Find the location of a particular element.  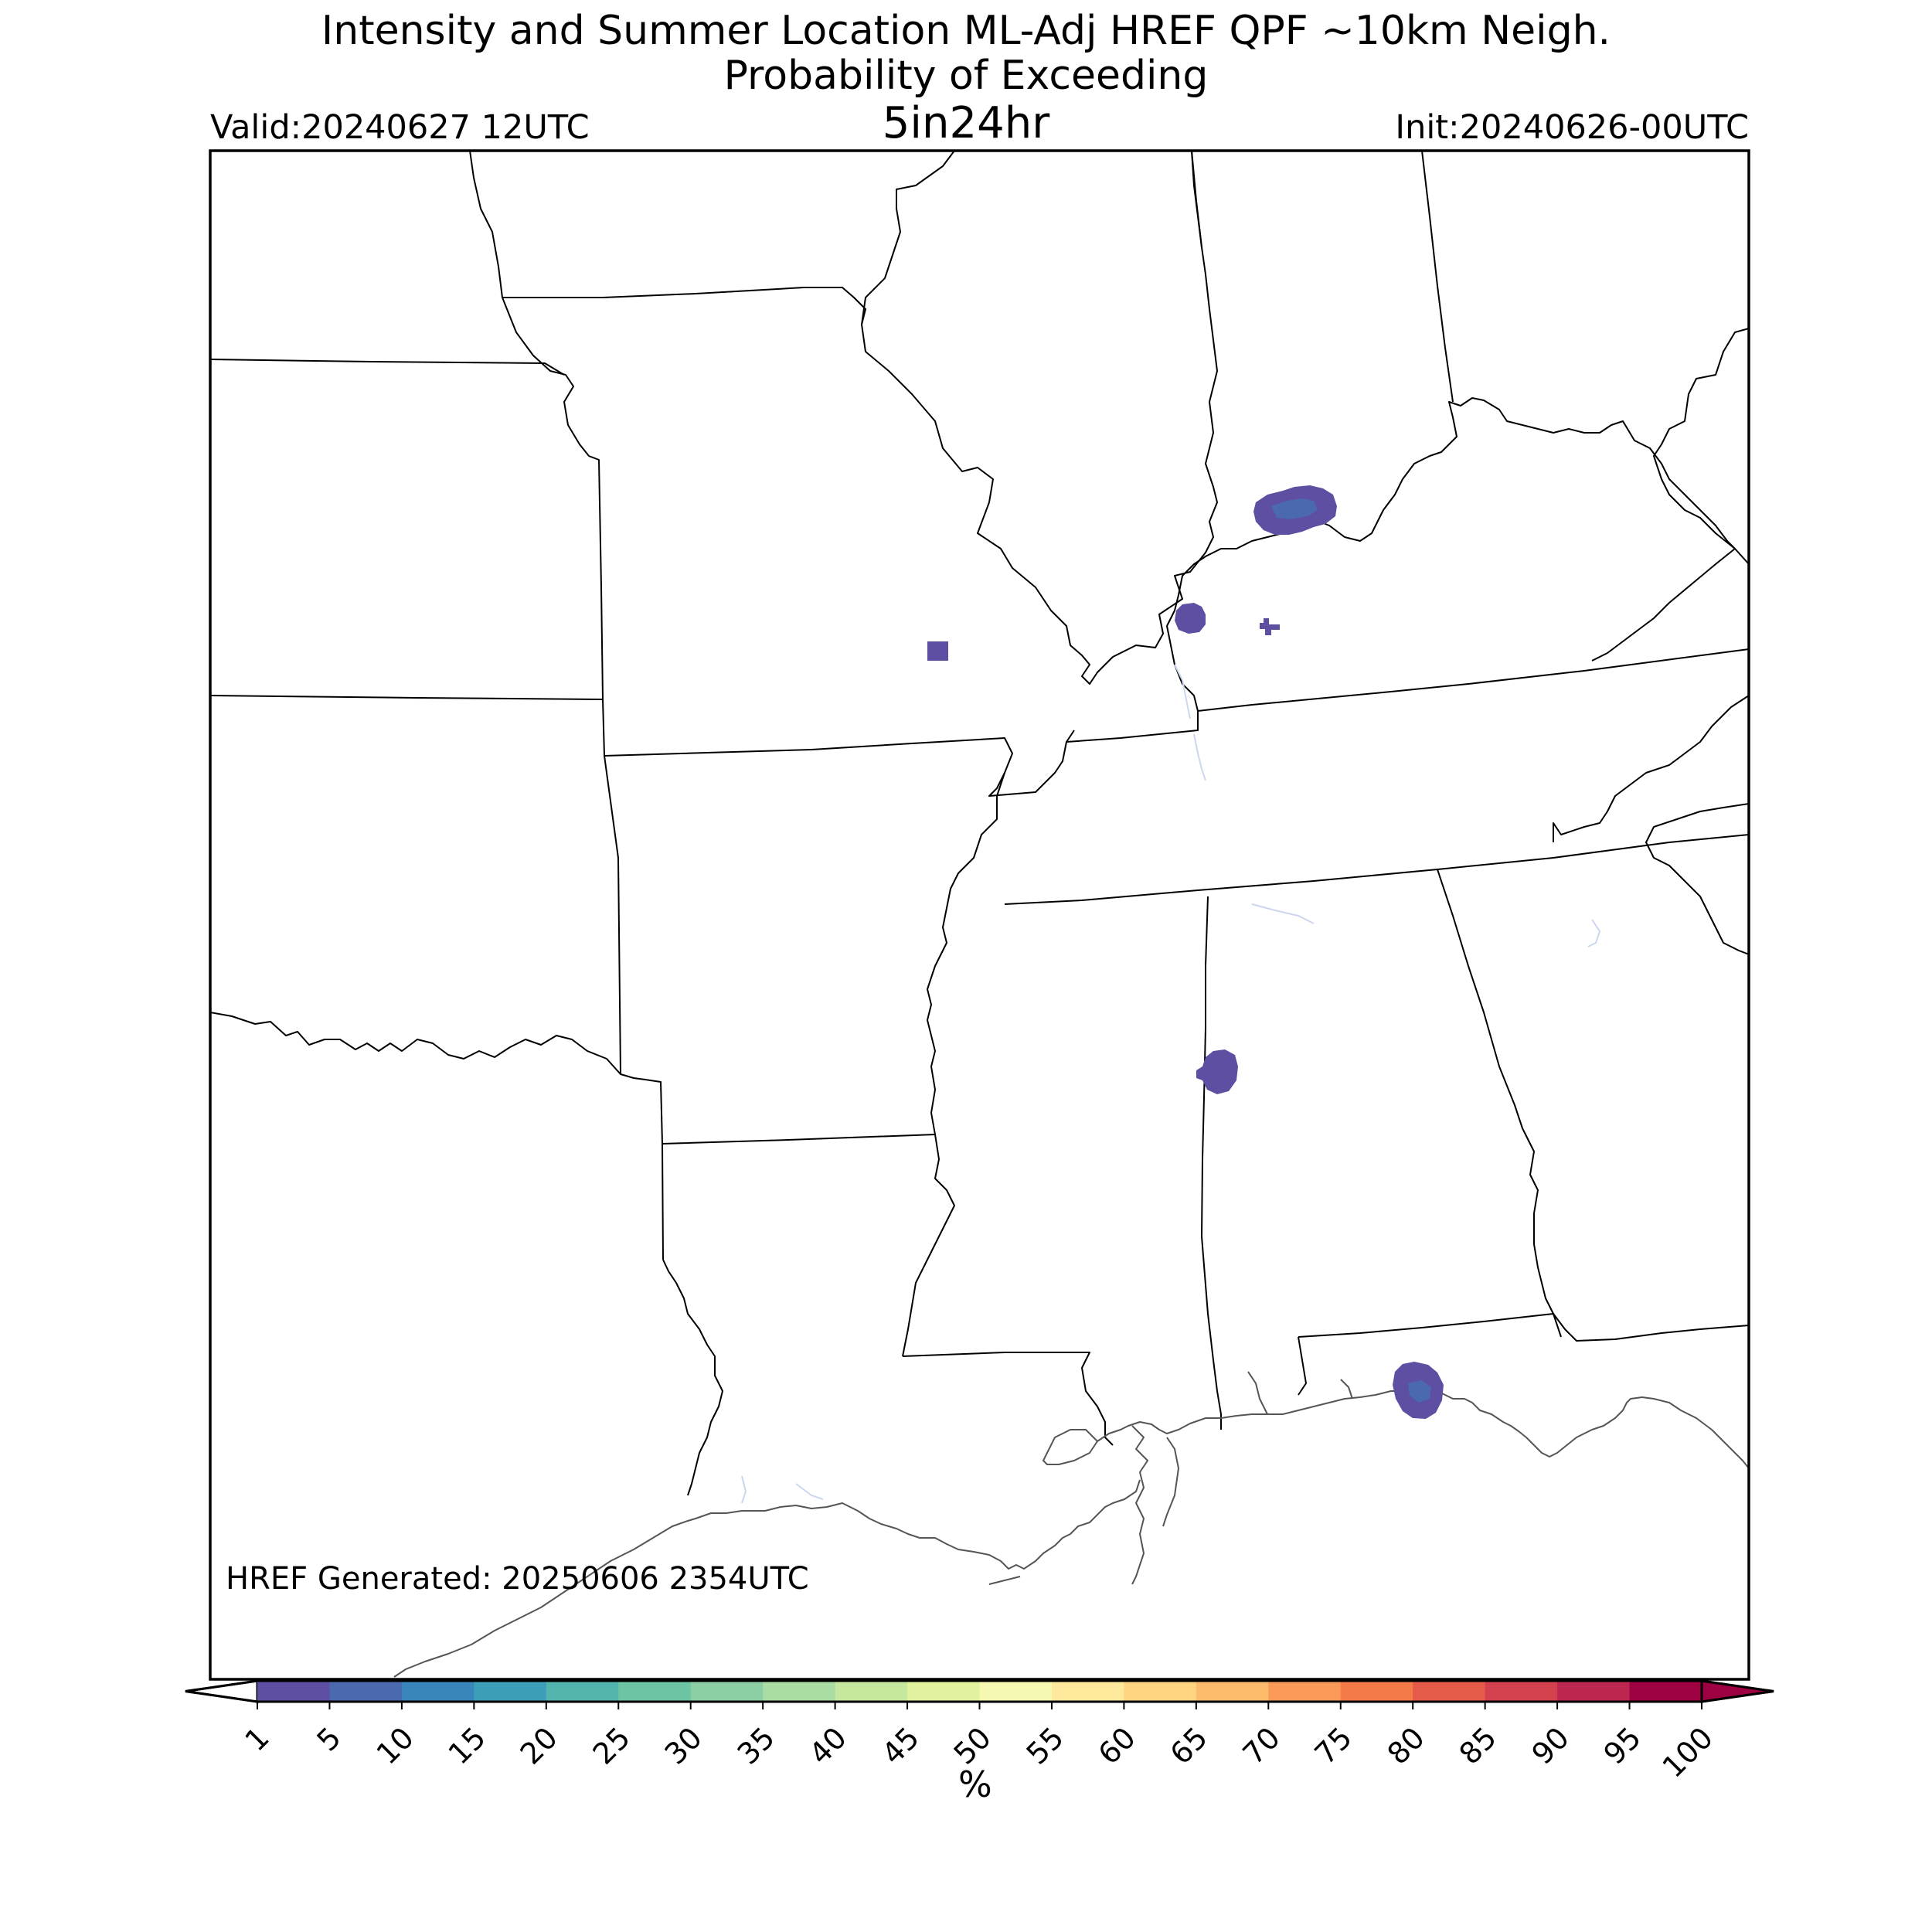

generated-timestamp: HREF Generated: 20250606 2354UTC is located at coordinates (517, 1579).